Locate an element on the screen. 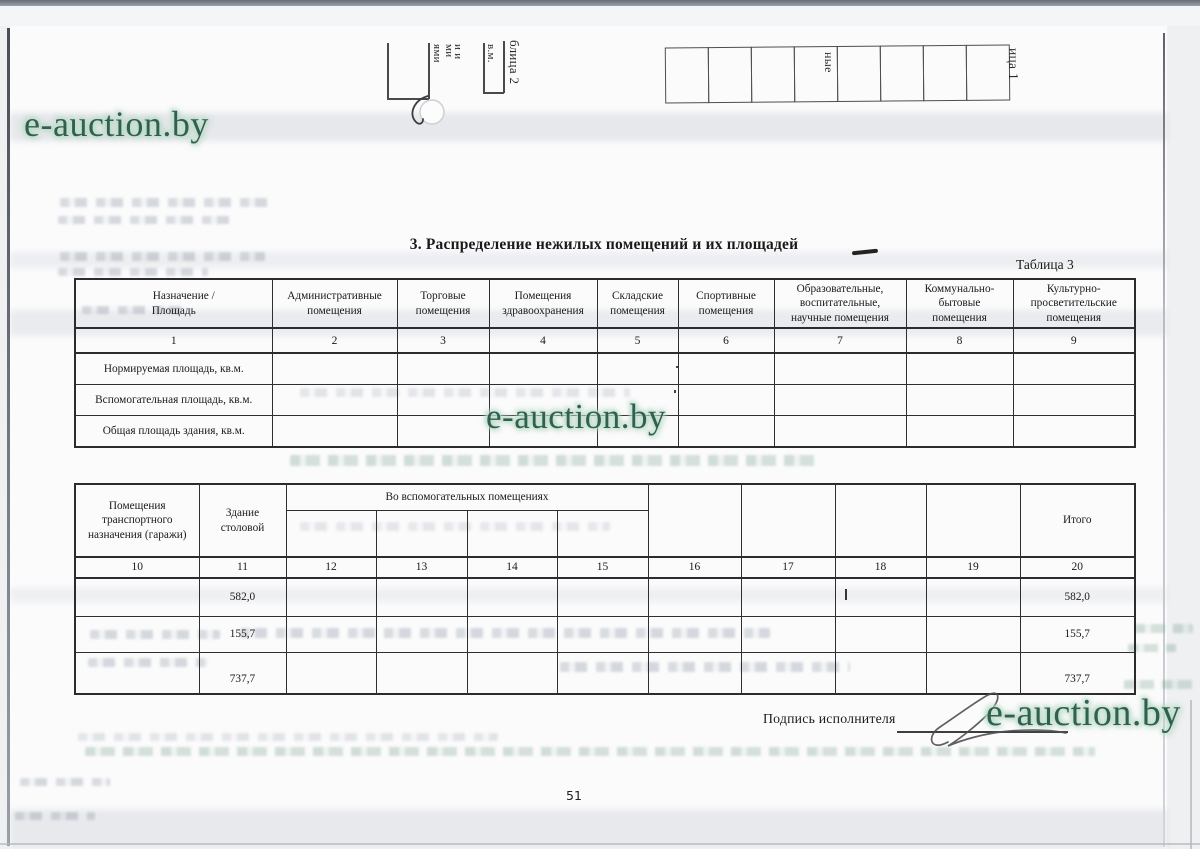  column-number-cell: 6 is located at coordinates (726, 341).